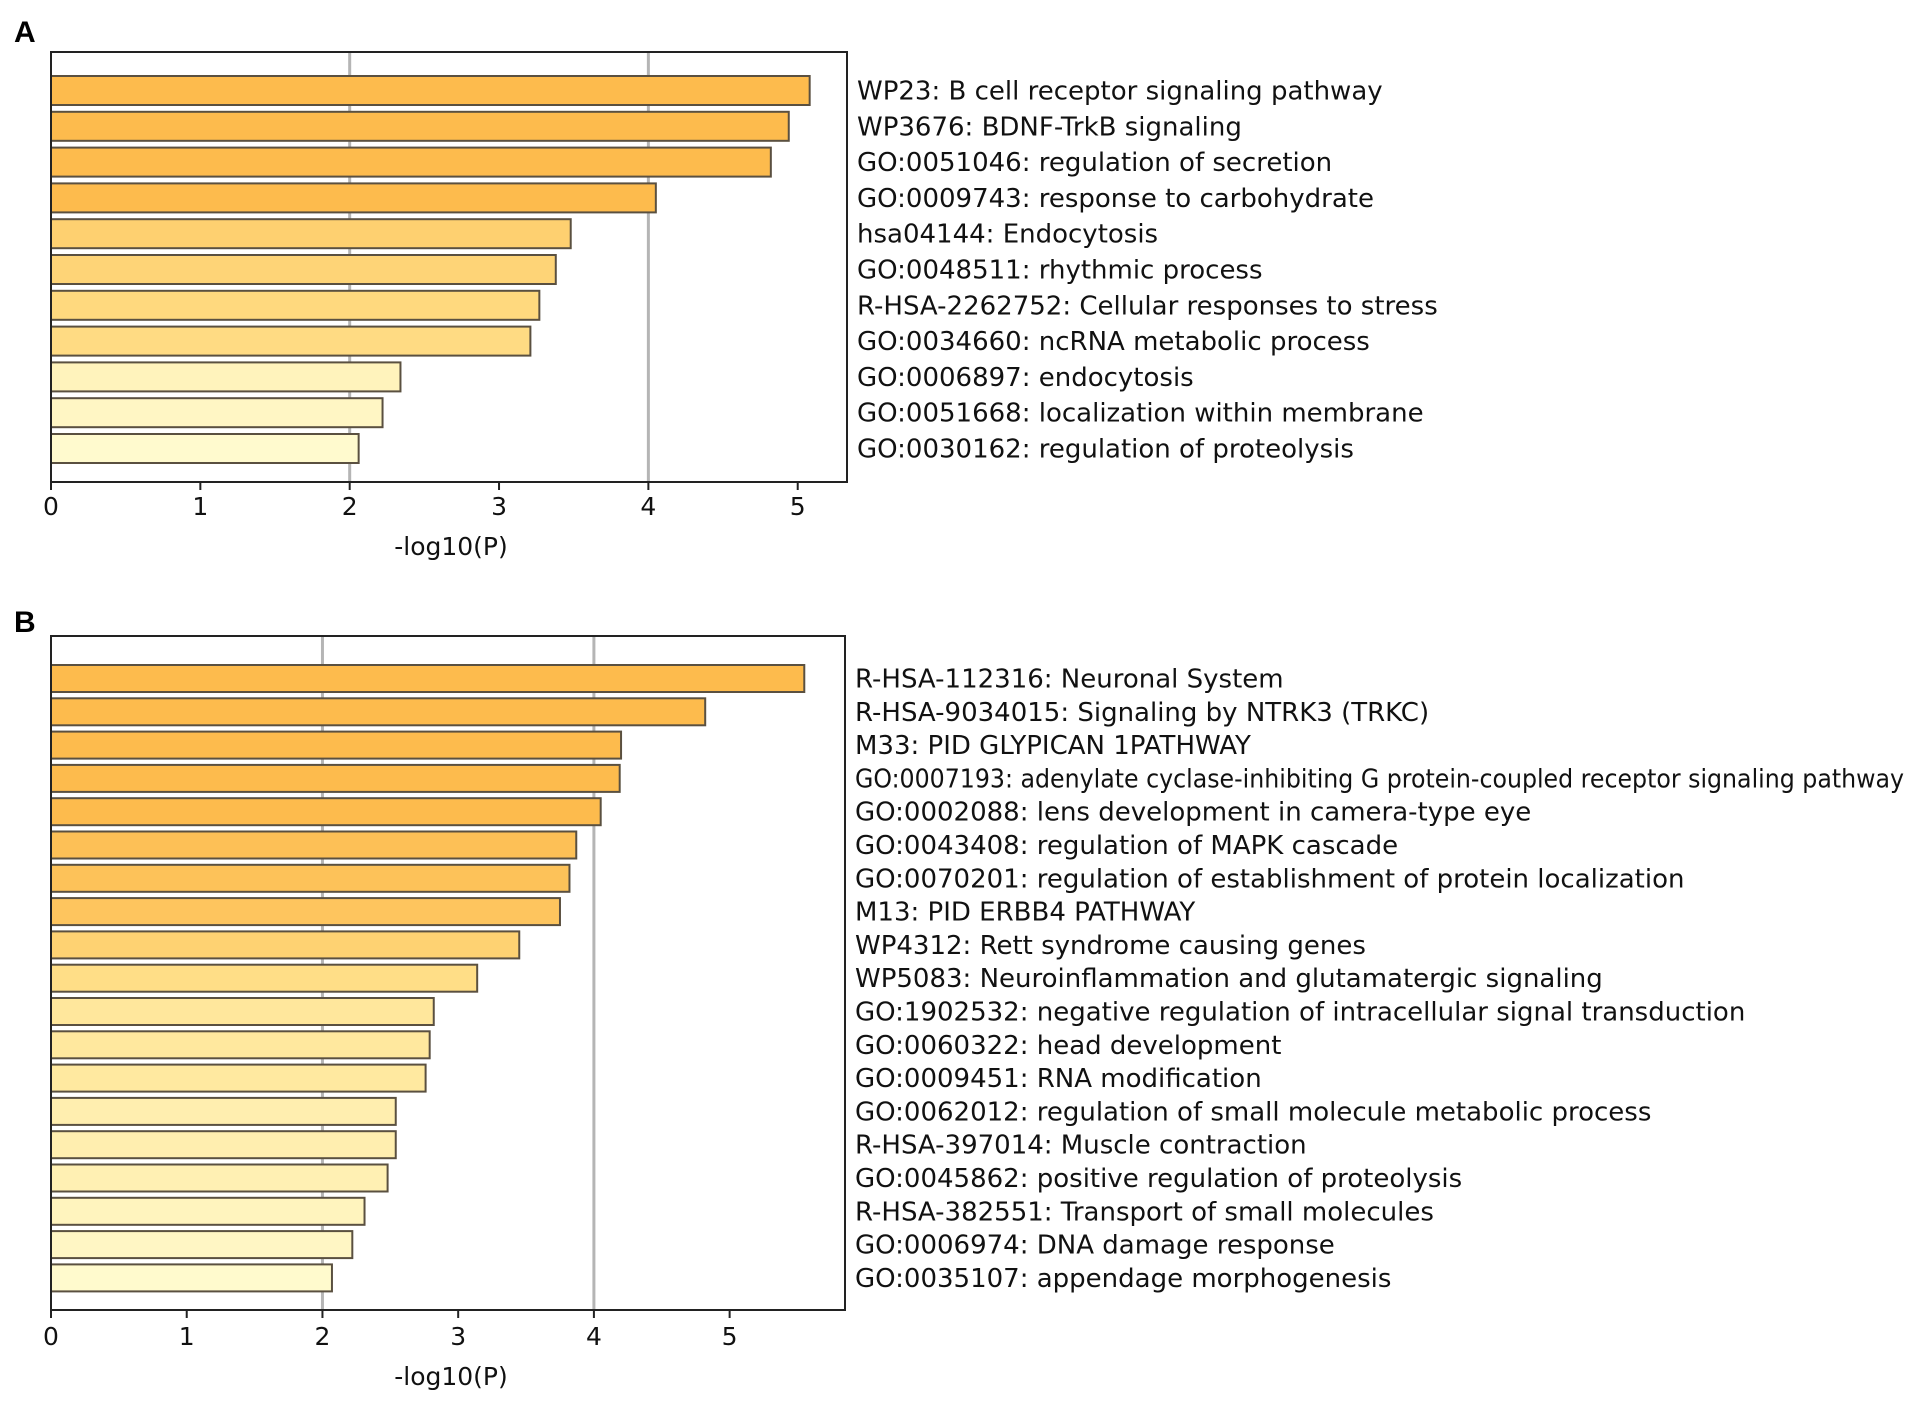 This screenshot has width=1910, height=1401. Describe the element at coordinates (1110, 946) in the screenshot. I see `category-label: WP4312: Rett syndrome causing genes` at that location.